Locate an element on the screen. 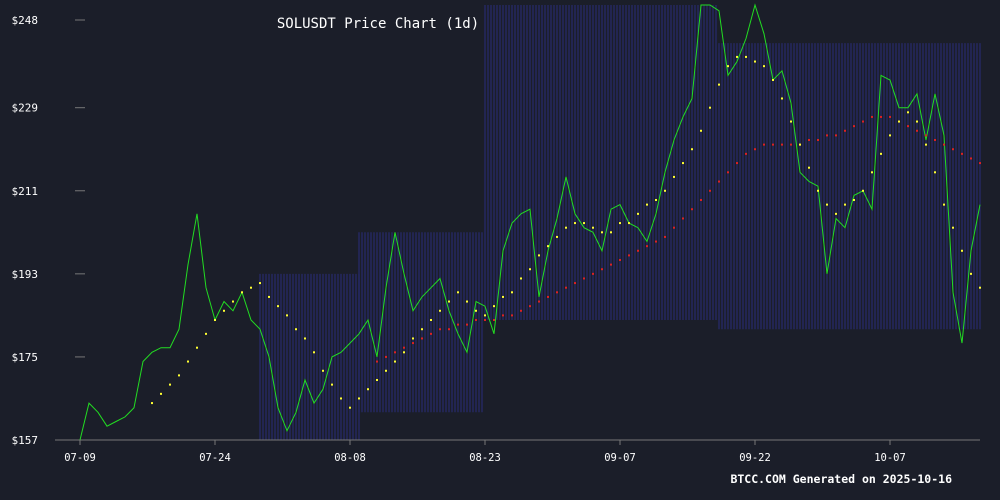 The image size is (1000, 500). x-tick-label: 07-09 is located at coordinates (80, 458).